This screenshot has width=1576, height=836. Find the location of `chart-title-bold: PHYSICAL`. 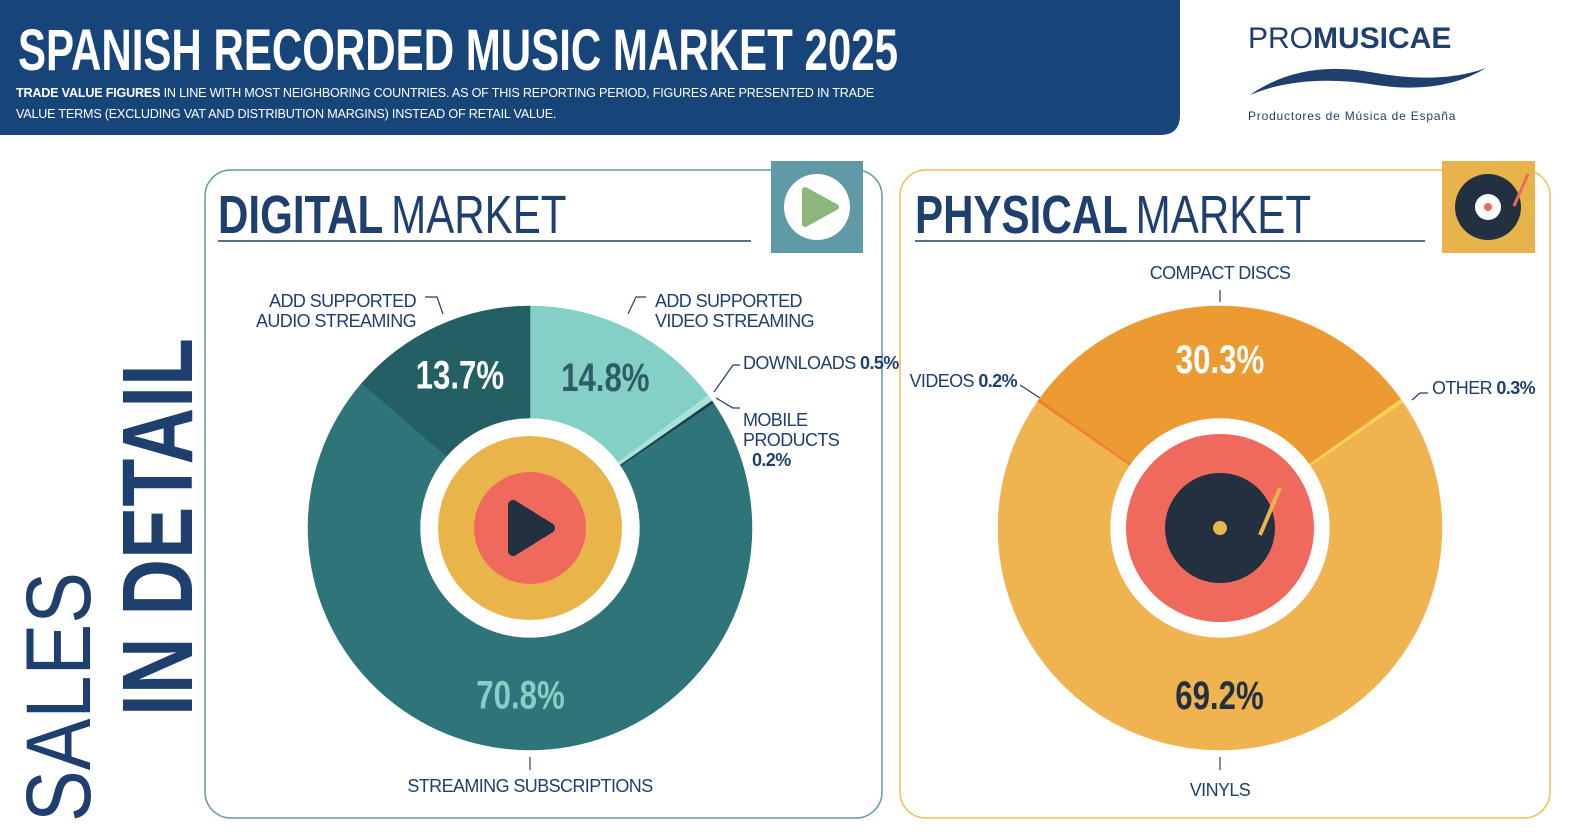

chart-title-bold: PHYSICAL is located at coordinates (1021, 215).